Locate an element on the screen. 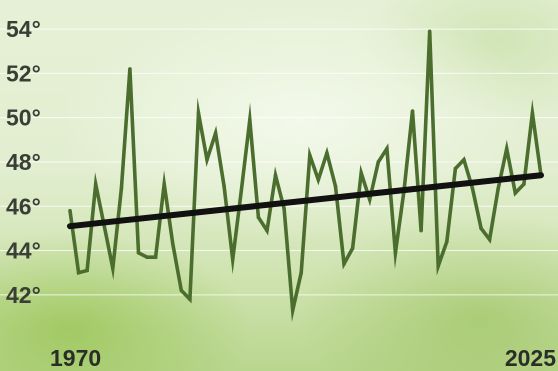 This screenshot has width=558, height=371. y-tick-label: 52° is located at coordinates (23, 73).